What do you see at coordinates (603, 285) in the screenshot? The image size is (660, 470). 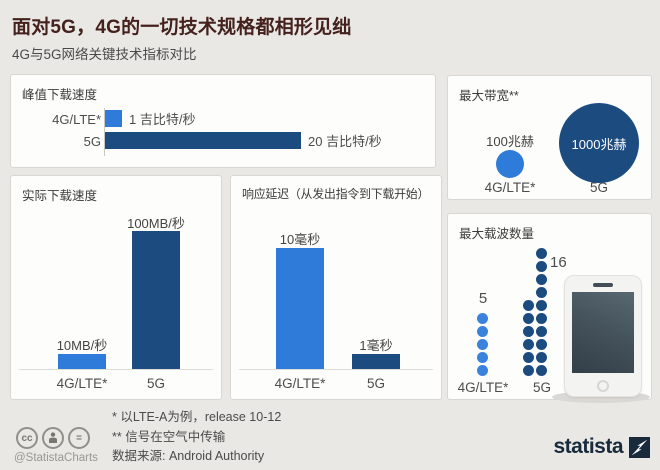 I see `phone-speaker` at bounding box center [603, 285].